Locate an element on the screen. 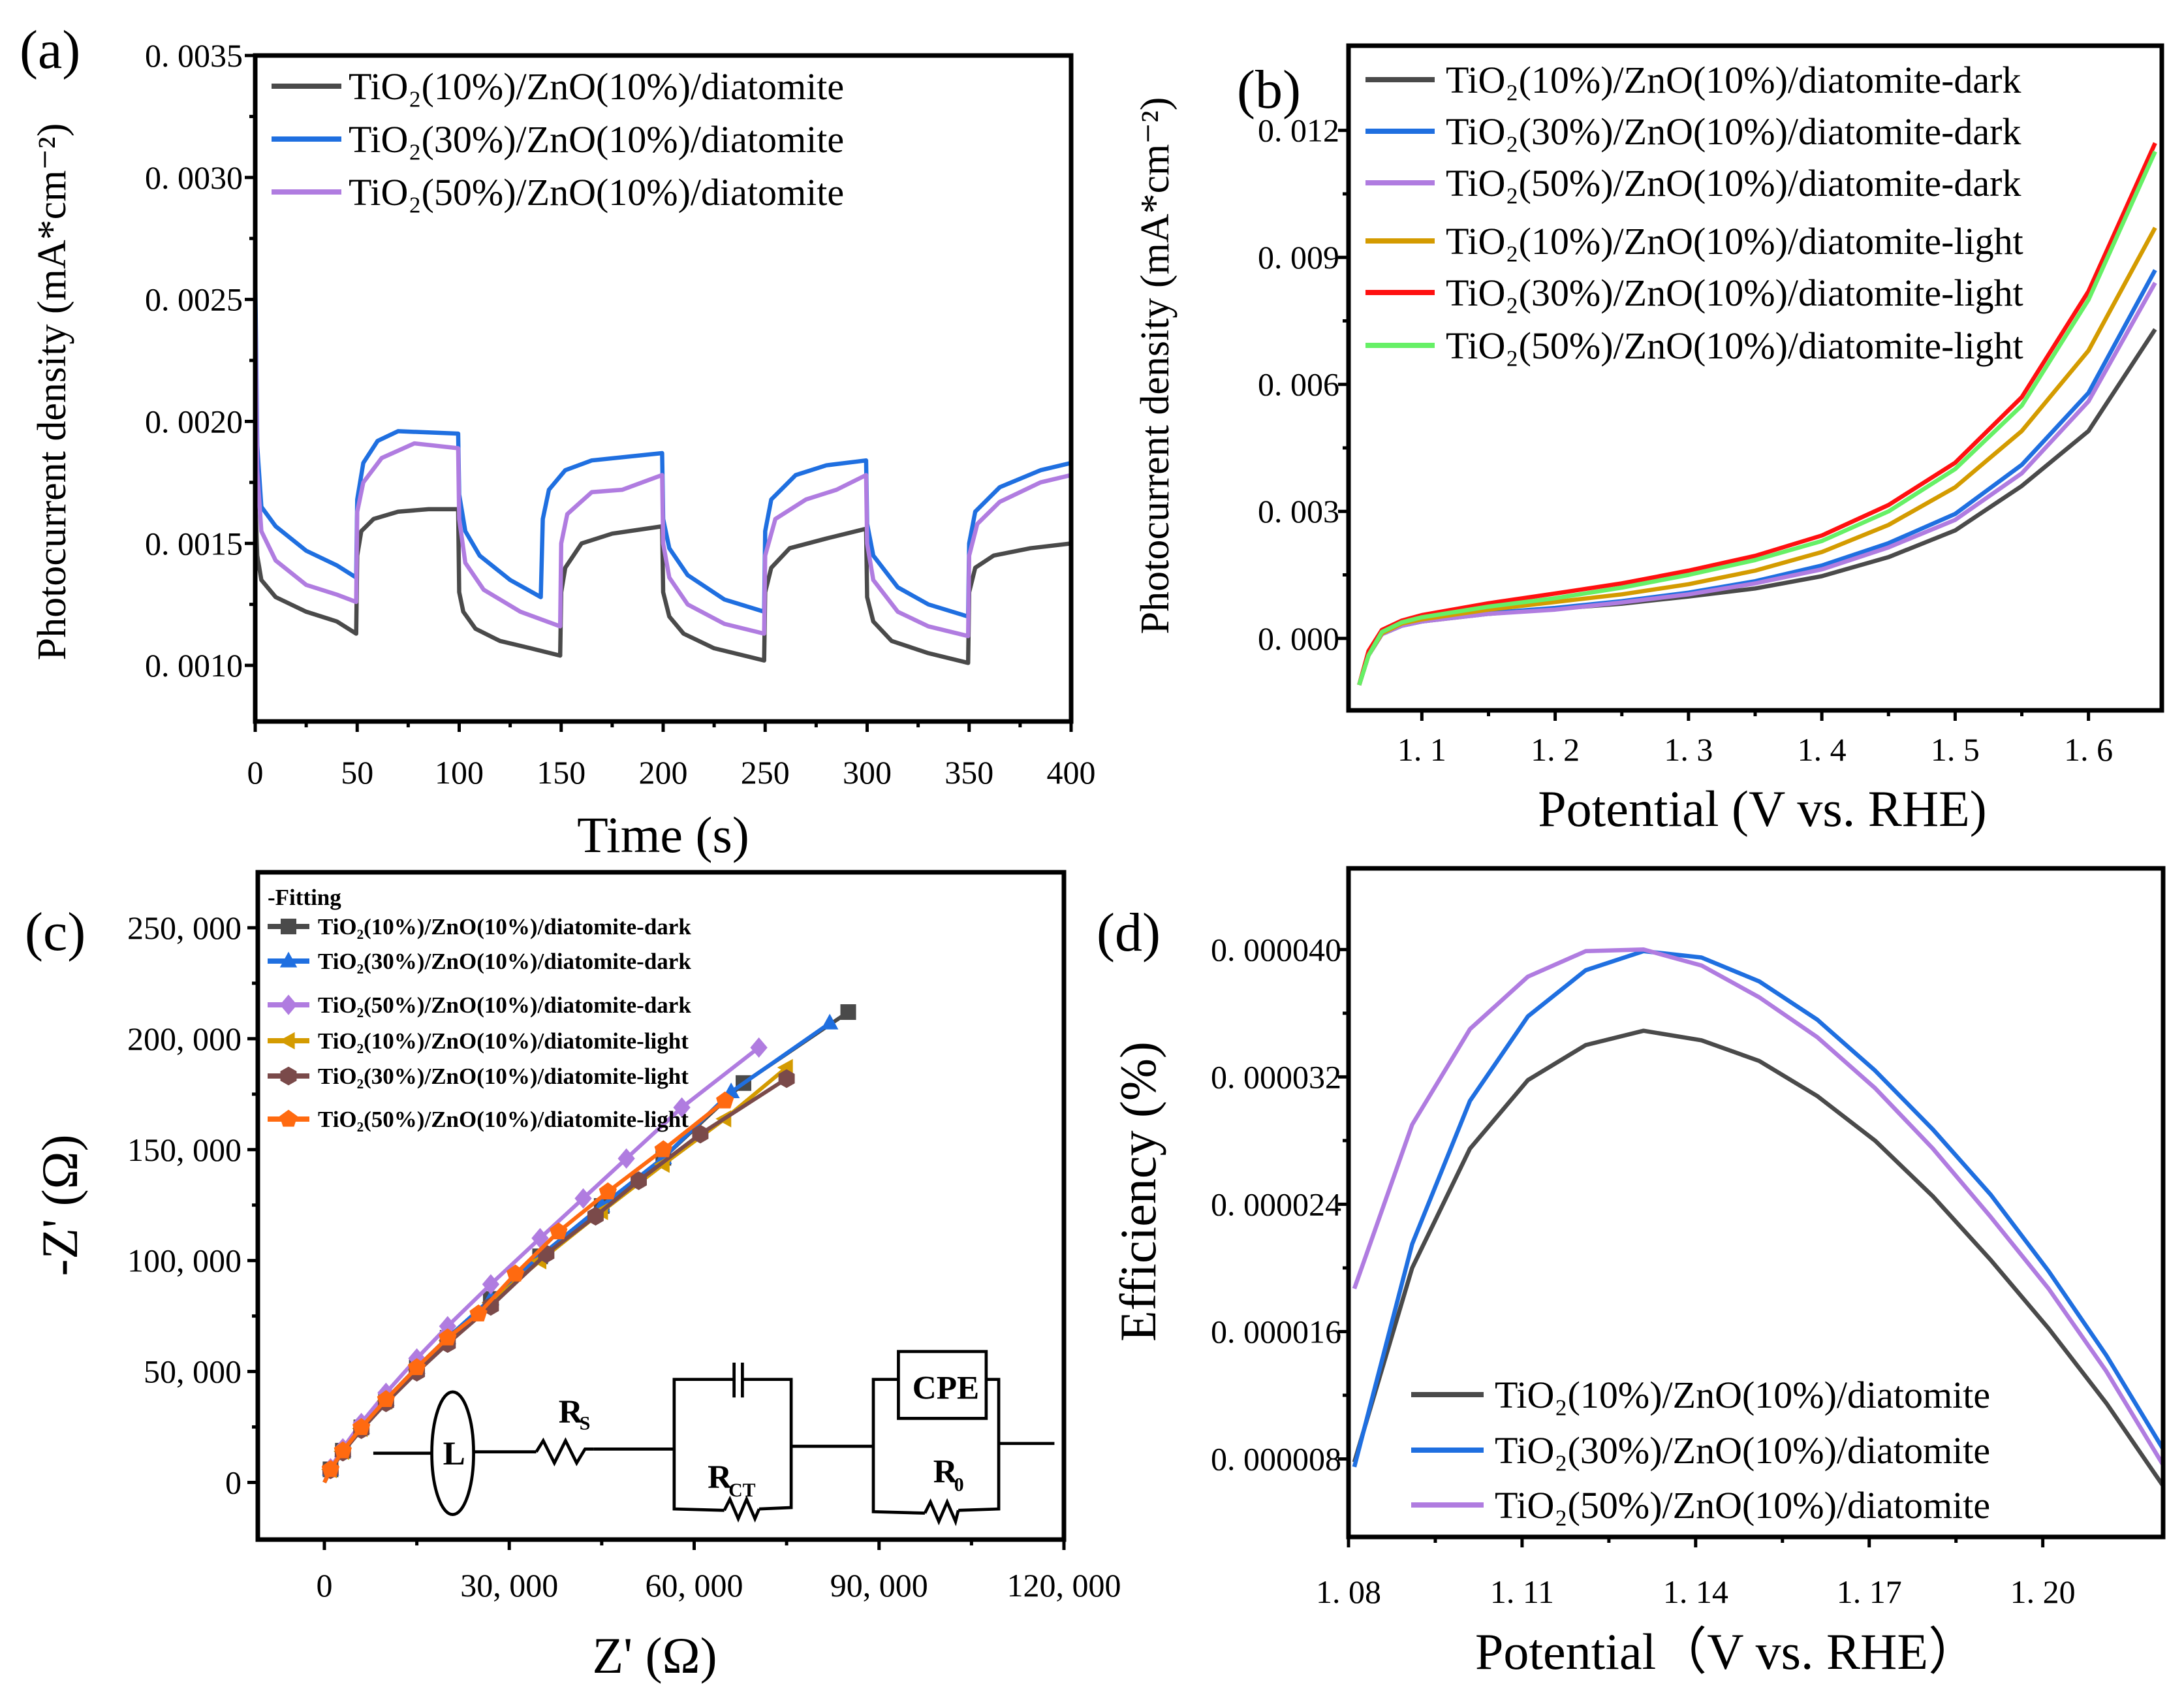  legend-label-5: TiO₂(30%)/ZnO(10%)/diatomite-light is located at coordinates (1734, 293).